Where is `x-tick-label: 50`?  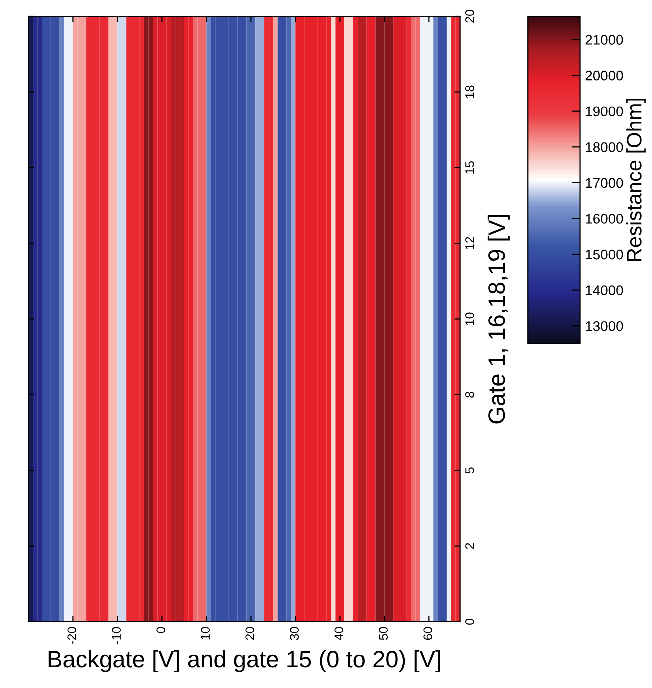 x-tick-label: 50 is located at coordinates (383, 633).